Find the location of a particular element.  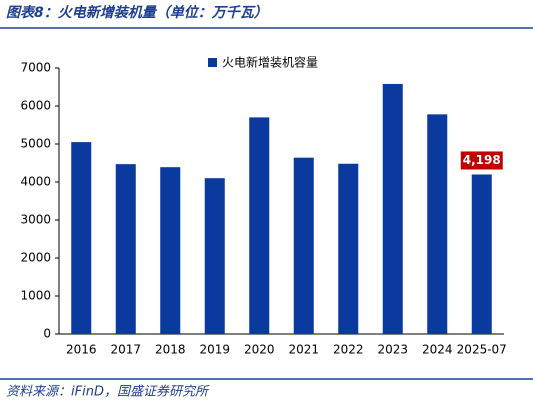

x-tick-label: 2020 is located at coordinates (259, 350).